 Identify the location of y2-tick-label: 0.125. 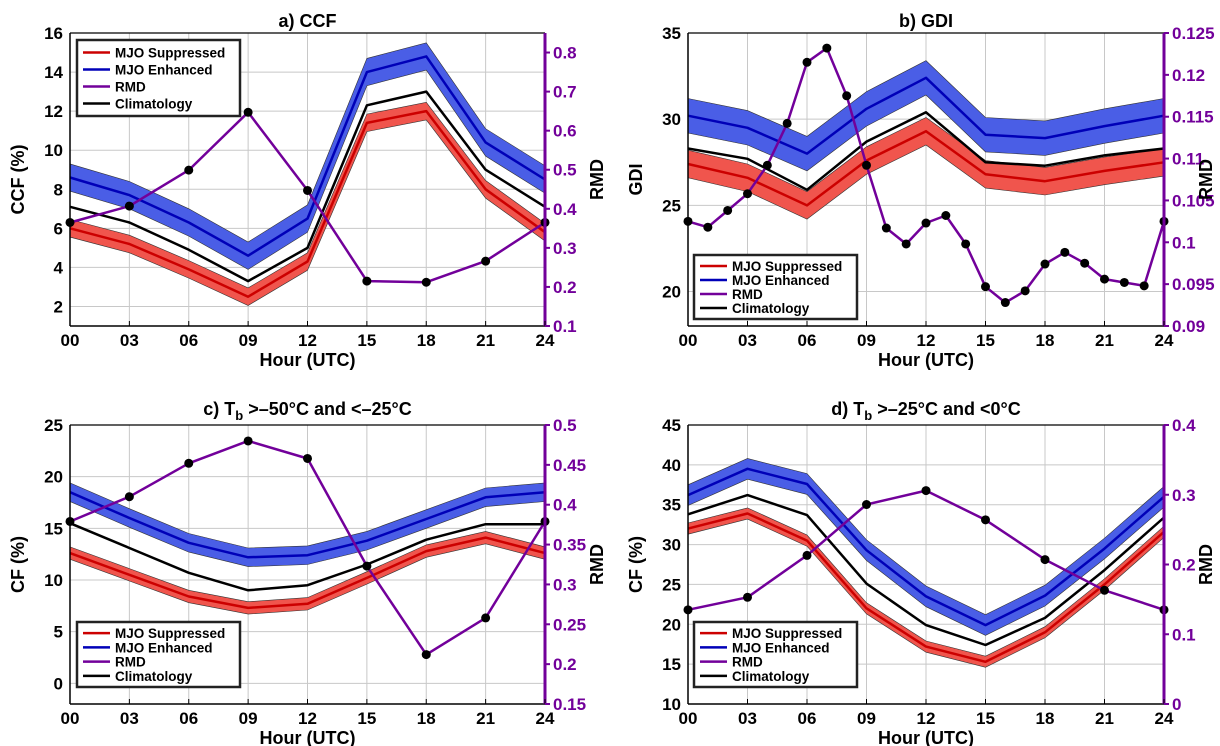
(1193, 33).